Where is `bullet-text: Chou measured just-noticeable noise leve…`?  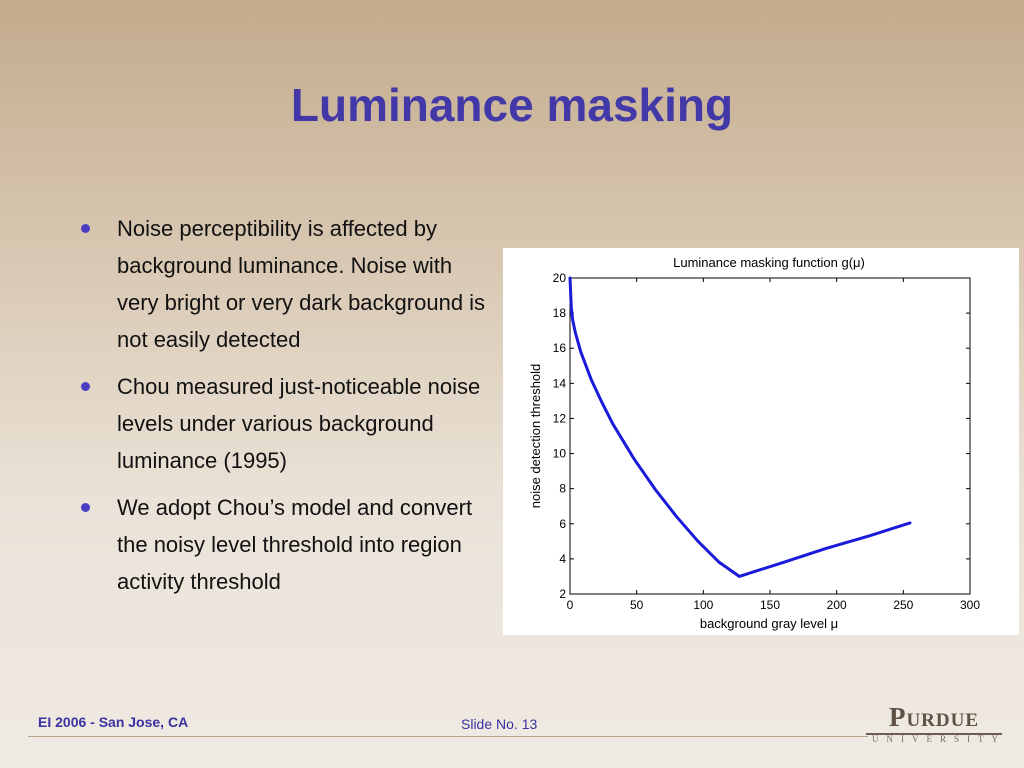 bullet-text: Chou measured just-noticeable noise leve… is located at coordinates (299, 423).